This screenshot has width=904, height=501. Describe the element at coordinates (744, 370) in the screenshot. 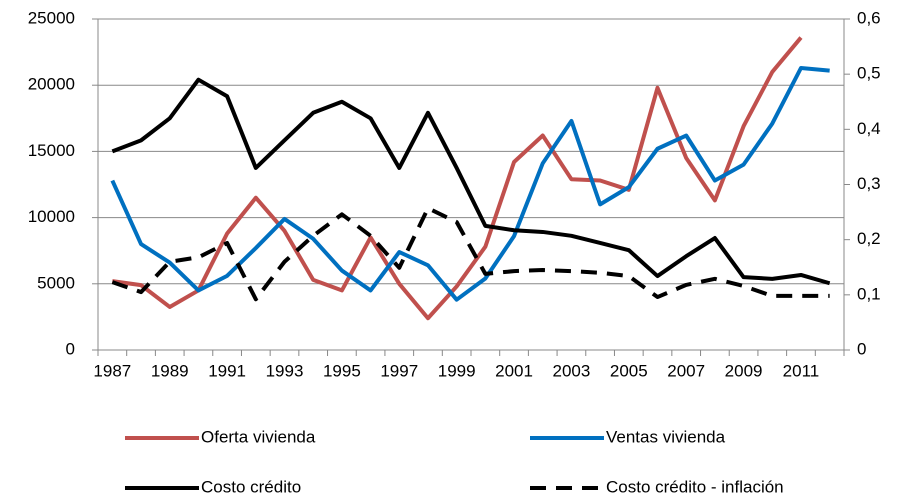

I see `x-tick-label: 2009` at that location.